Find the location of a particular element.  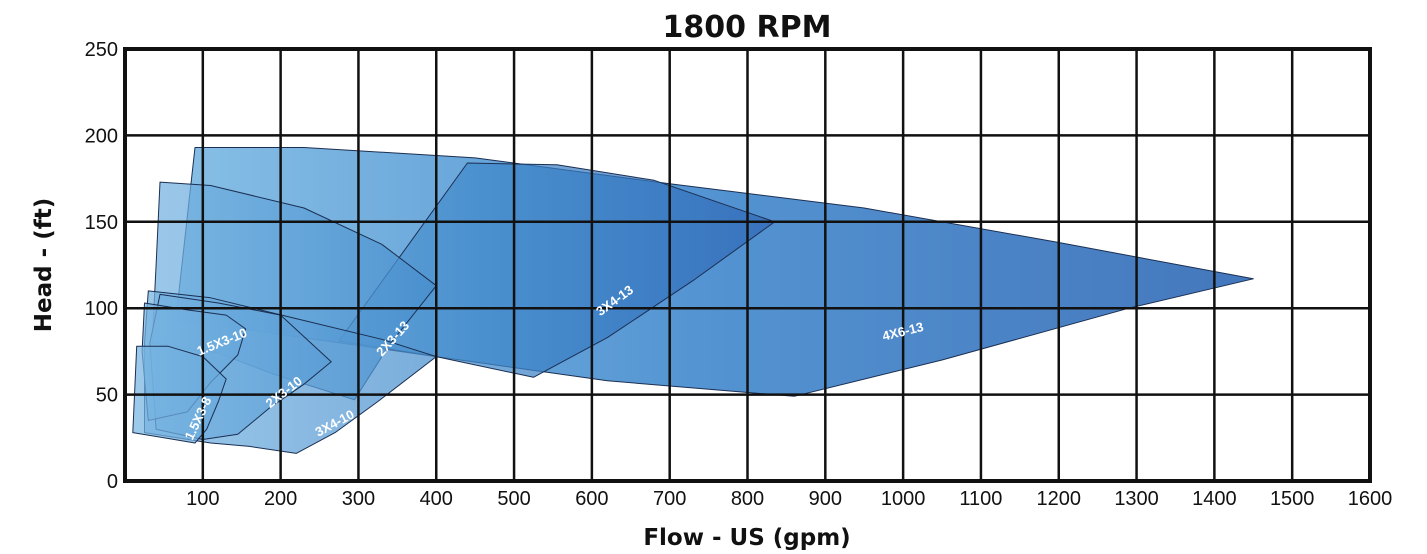

y-axis-title: Head - (ft) is located at coordinates (44, 265).